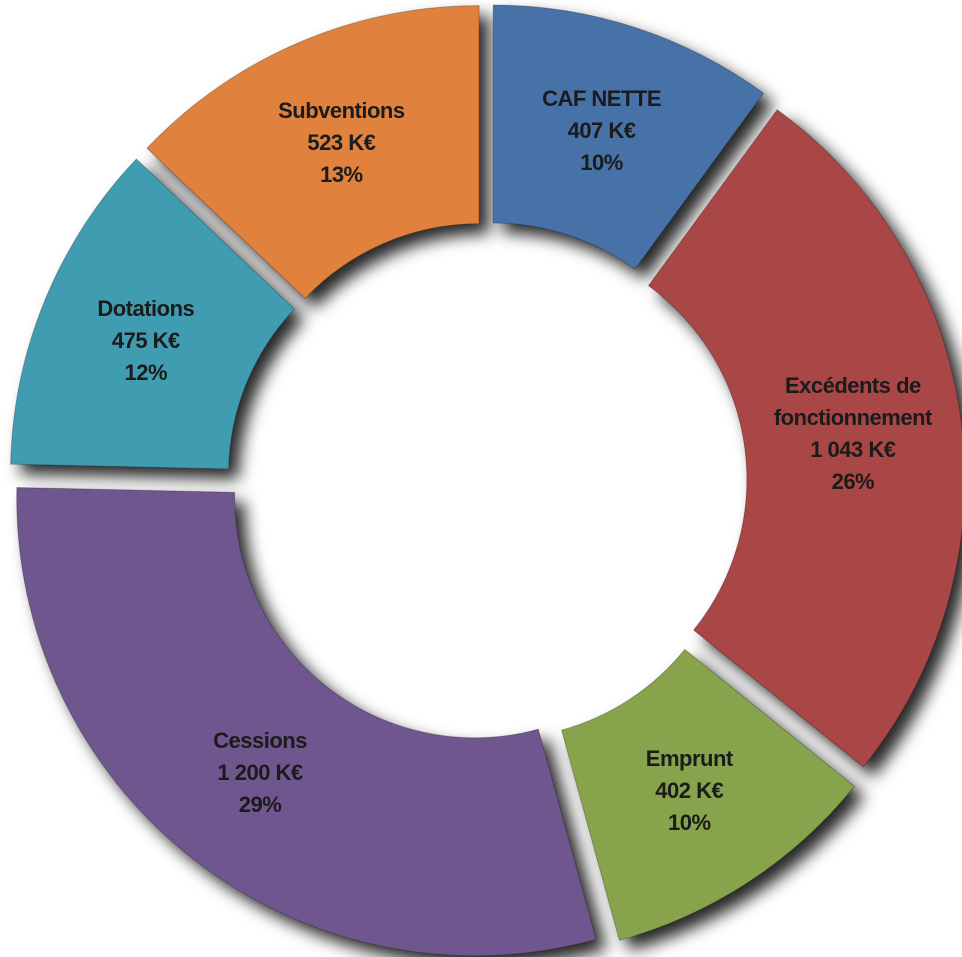 The height and width of the screenshot is (957, 962). I want to click on value-label: 1 043 K€, so click(853, 450).